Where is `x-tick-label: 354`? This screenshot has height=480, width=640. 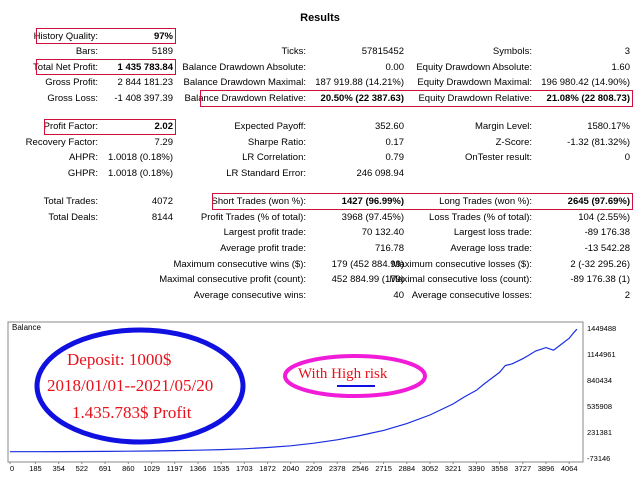
x-tick-label: 354 is located at coordinates (58, 468).